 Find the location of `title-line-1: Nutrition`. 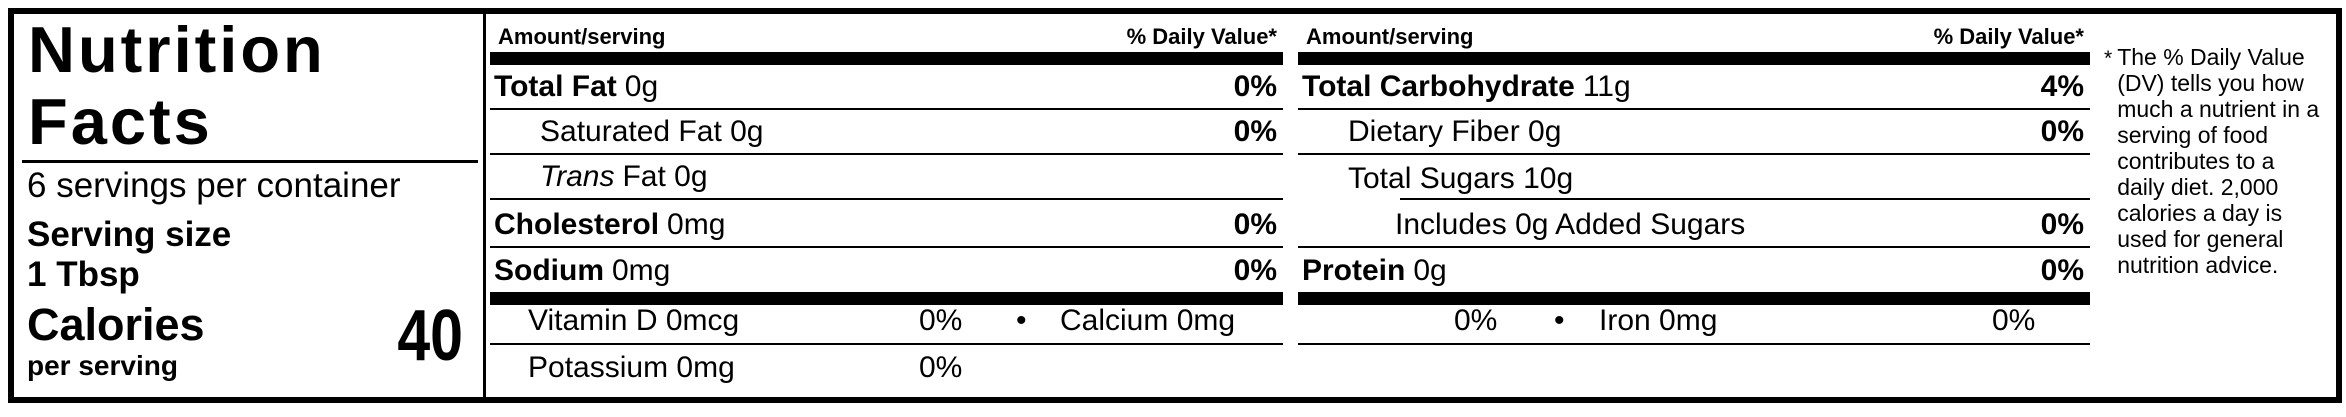

title-line-1: Nutrition is located at coordinates (177, 49).